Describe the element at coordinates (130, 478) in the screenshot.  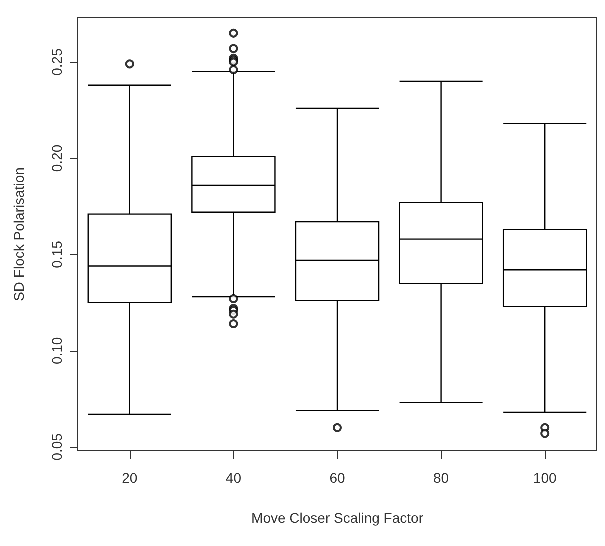
I see `x-tick-label: 20` at that location.